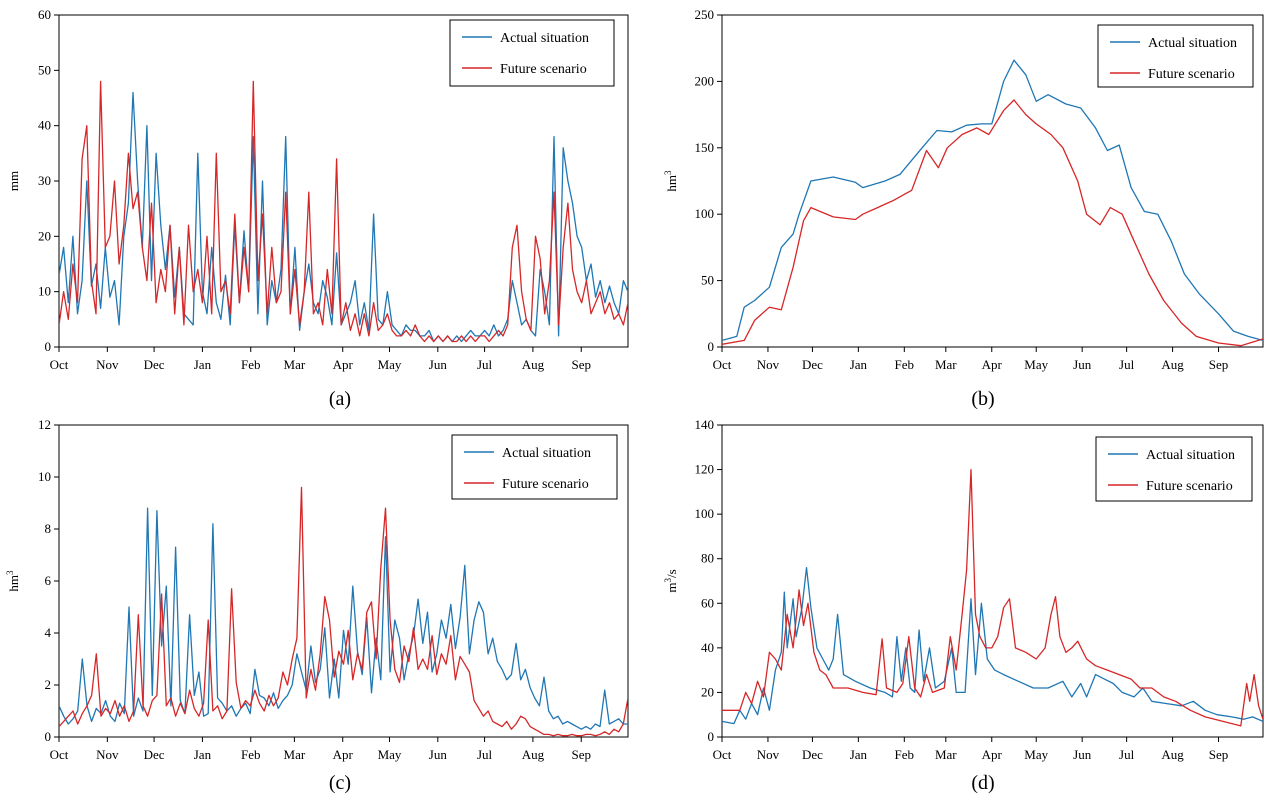 The width and height of the screenshot is (1272, 805). Describe the element at coordinates (340, 399) in the screenshot. I see `panel-caption: (a)` at that location.